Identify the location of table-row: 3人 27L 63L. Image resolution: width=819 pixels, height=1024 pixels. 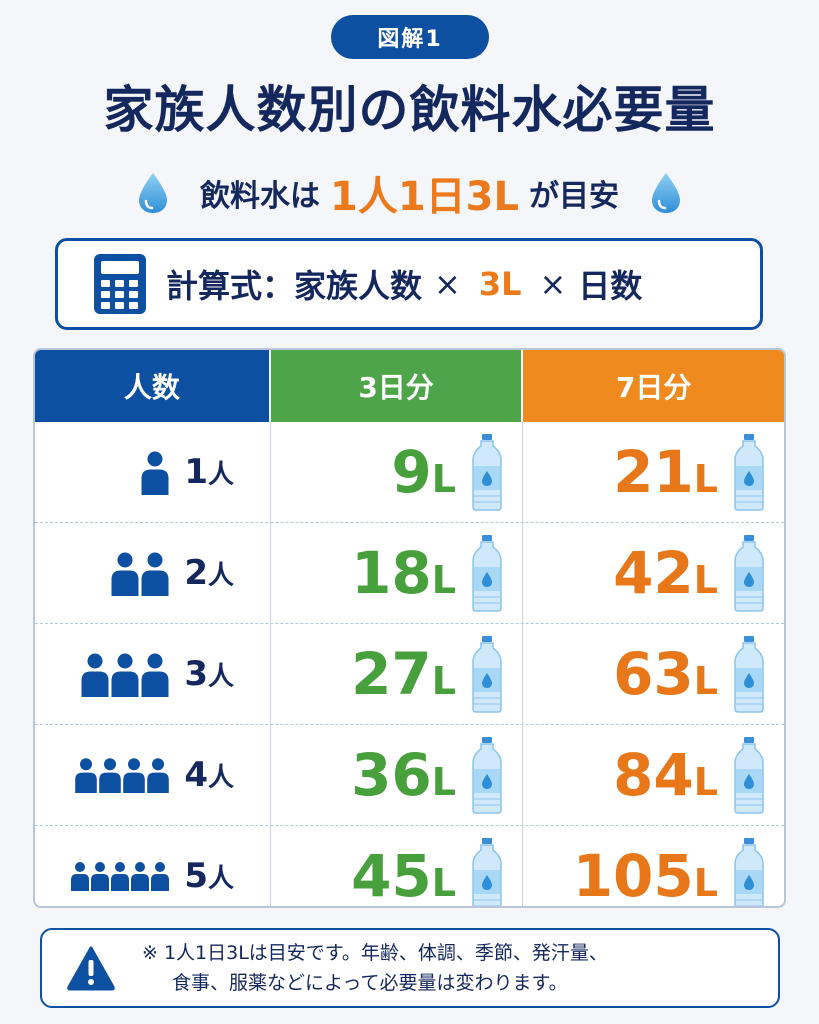
(409, 673).